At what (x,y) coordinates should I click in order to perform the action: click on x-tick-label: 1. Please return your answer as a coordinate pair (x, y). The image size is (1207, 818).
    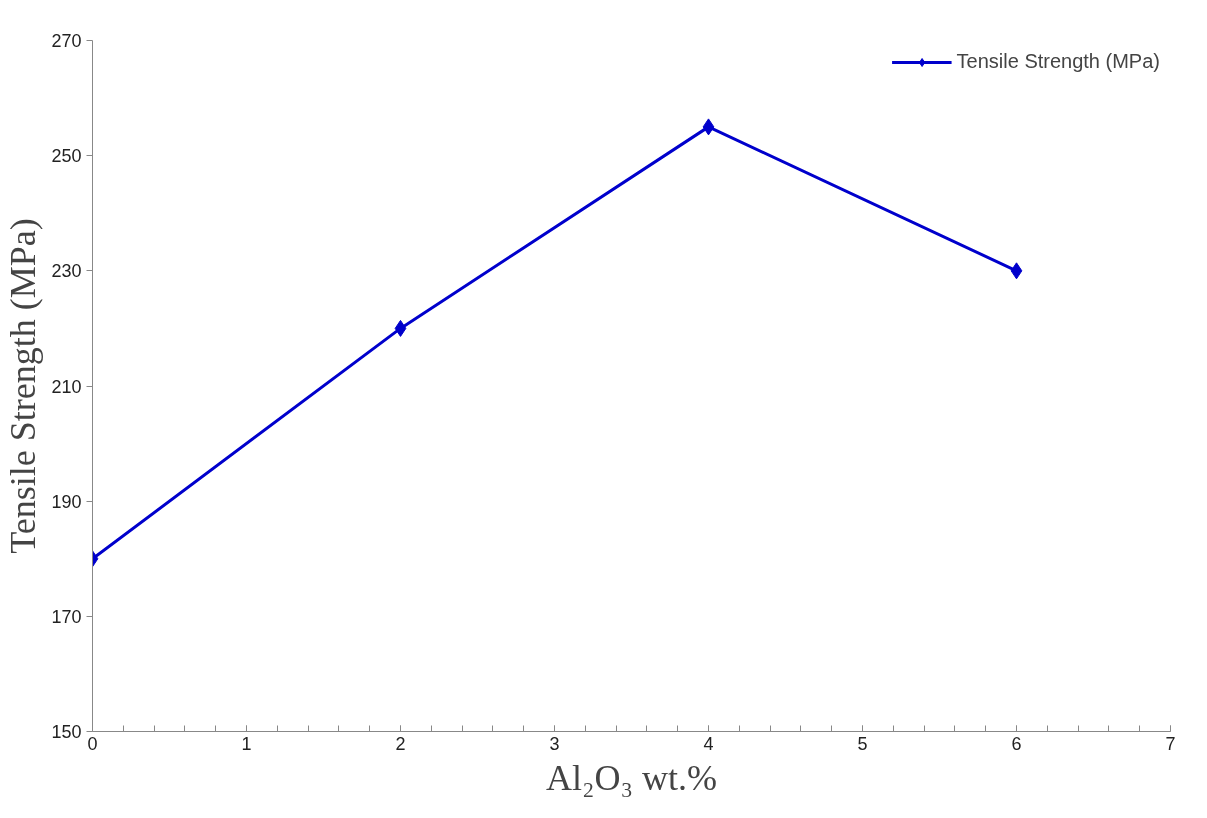
    Looking at the image, I should click on (246, 743).